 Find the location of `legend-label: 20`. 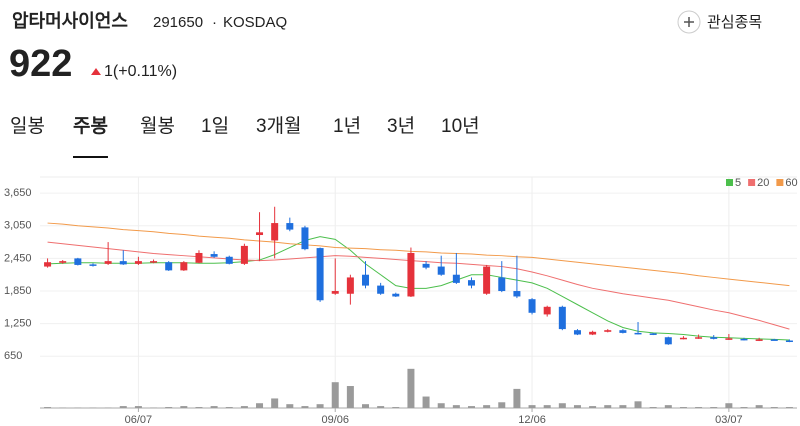

legend-label: 20 is located at coordinates (763, 183).